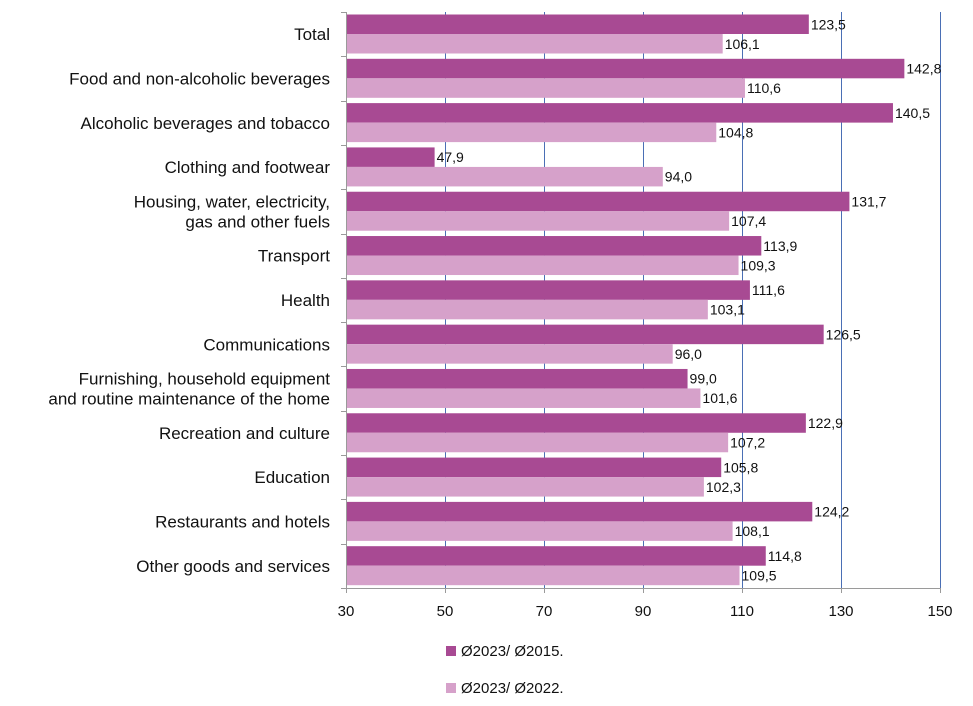 Image resolution: width=973 pixels, height=706 pixels. What do you see at coordinates (244, 433) in the screenshot?
I see `category-label: Recreation and culture` at bounding box center [244, 433].